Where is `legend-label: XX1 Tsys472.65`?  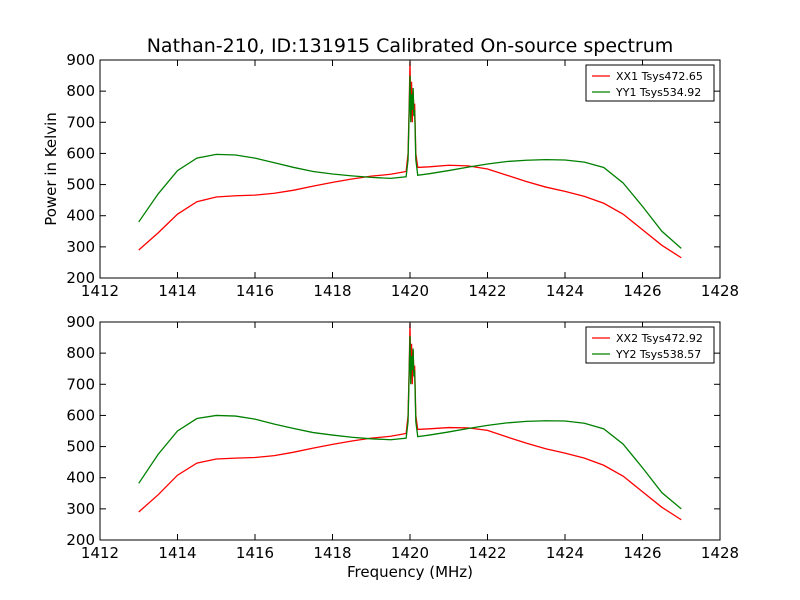 legend-label: XX1 Tsys472.65 is located at coordinates (659, 76).